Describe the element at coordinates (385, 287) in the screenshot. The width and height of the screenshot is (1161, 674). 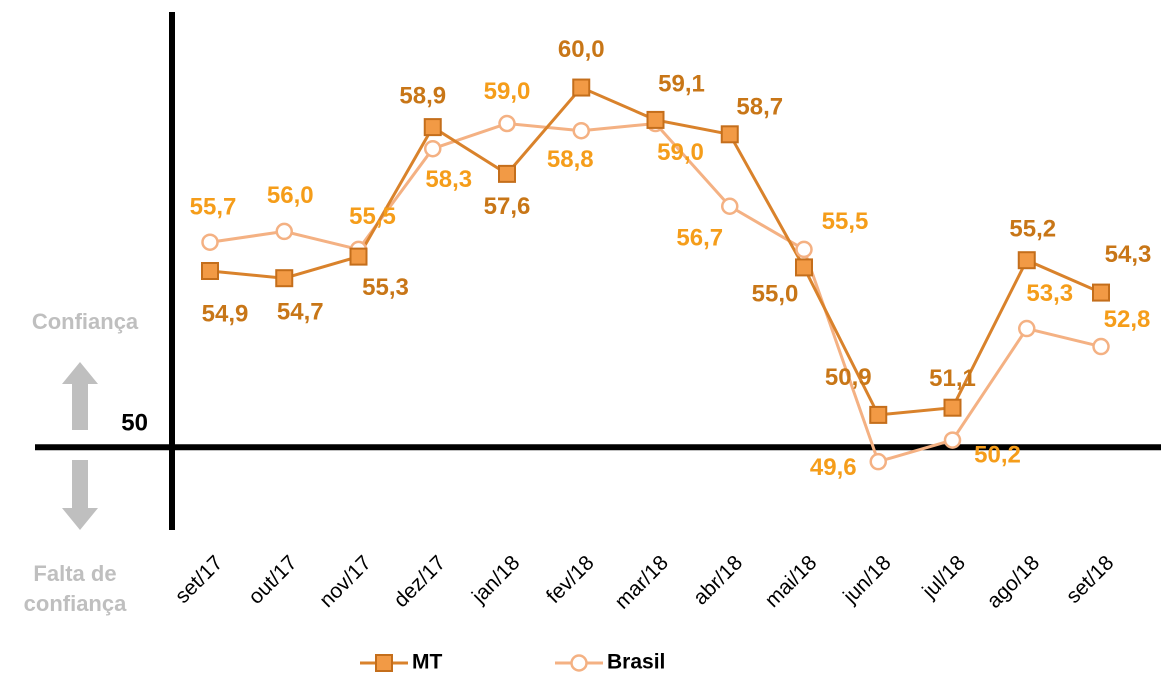
I see `data-label: 55,3` at that location.